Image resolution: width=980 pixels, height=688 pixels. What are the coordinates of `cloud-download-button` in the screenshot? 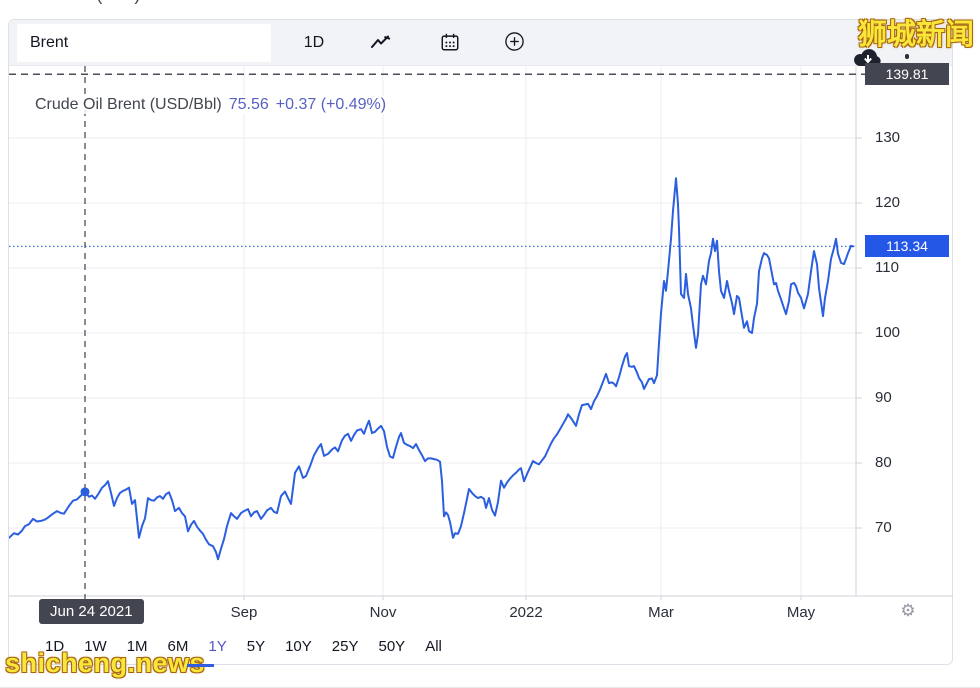 It's located at (867, 59).